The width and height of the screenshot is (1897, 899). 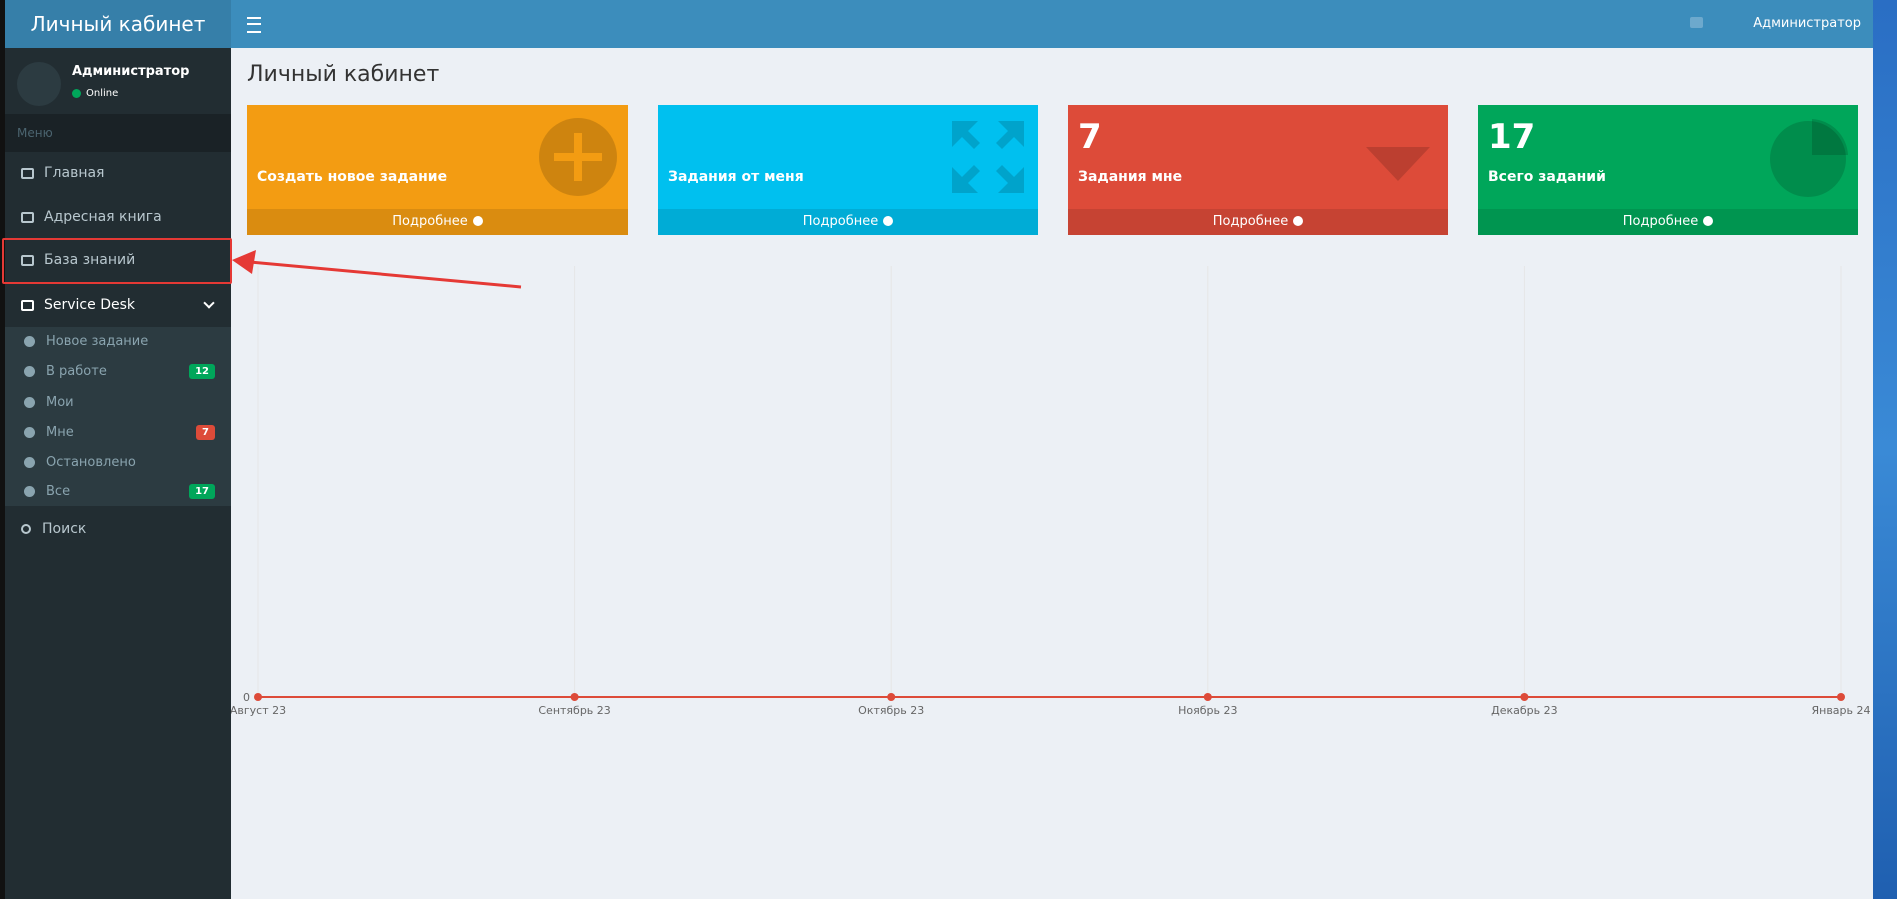 I want to click on submenu-label: Остановлено, so click(x=91, y=462).